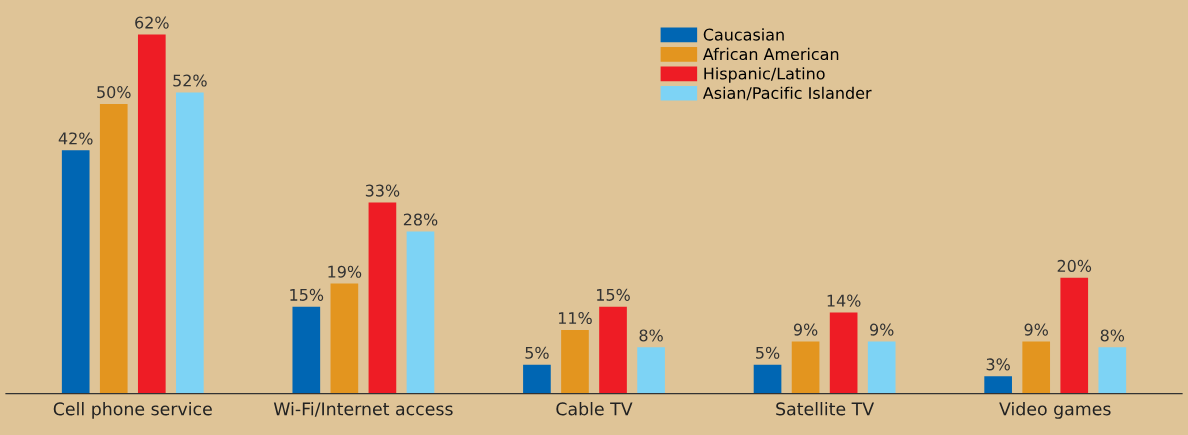 The image size is (1188, 435). What do you see at coordinates (132, 410) in the screenshot?
I see `x-tick-label: Cell phone service` at bounding box center [132, 410].